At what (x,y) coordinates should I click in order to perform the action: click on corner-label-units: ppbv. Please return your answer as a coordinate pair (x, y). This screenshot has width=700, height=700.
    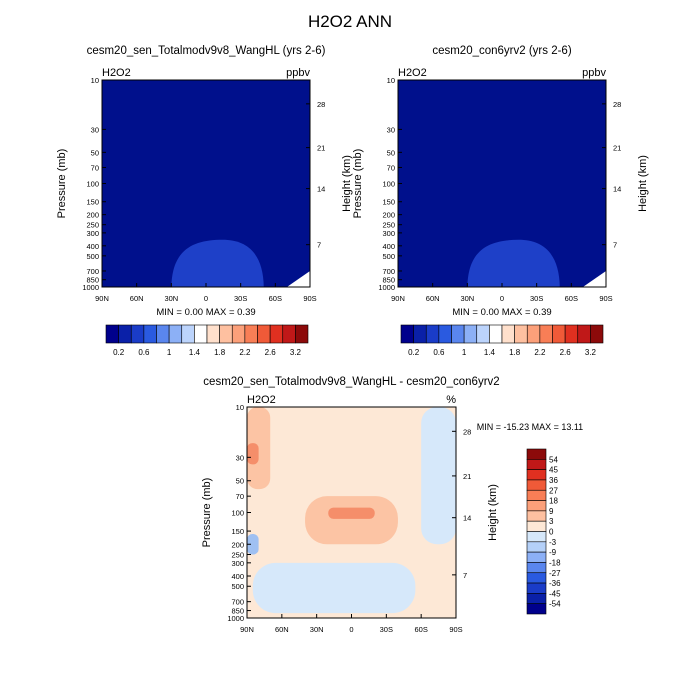
    Looking at the image, I should click on (298, 73).